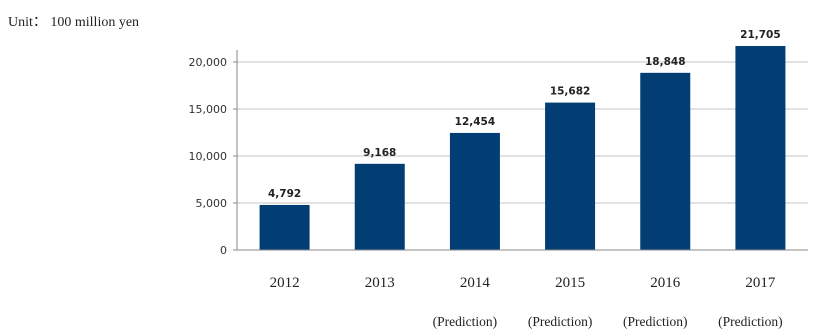  I want to click on prediction-note-2014: (Prediction), so click(465, 321).